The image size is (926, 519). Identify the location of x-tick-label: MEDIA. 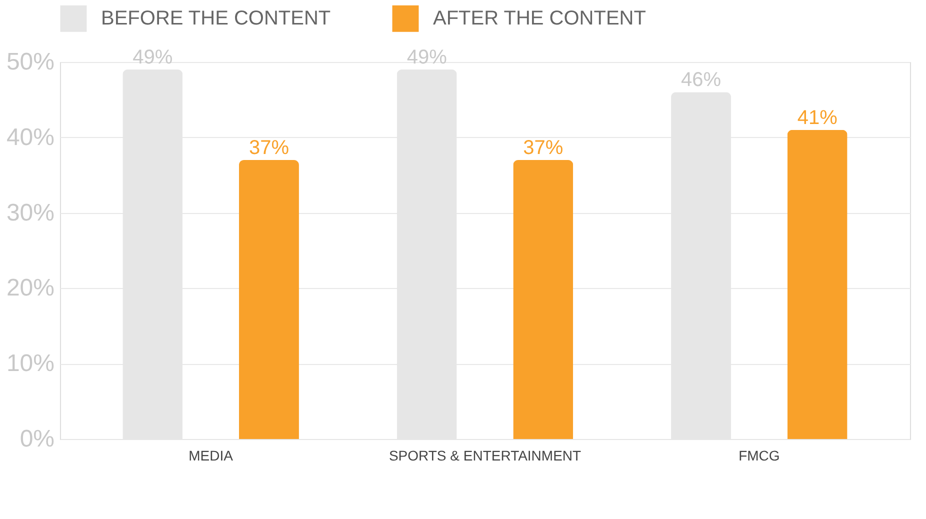
(211, 456).